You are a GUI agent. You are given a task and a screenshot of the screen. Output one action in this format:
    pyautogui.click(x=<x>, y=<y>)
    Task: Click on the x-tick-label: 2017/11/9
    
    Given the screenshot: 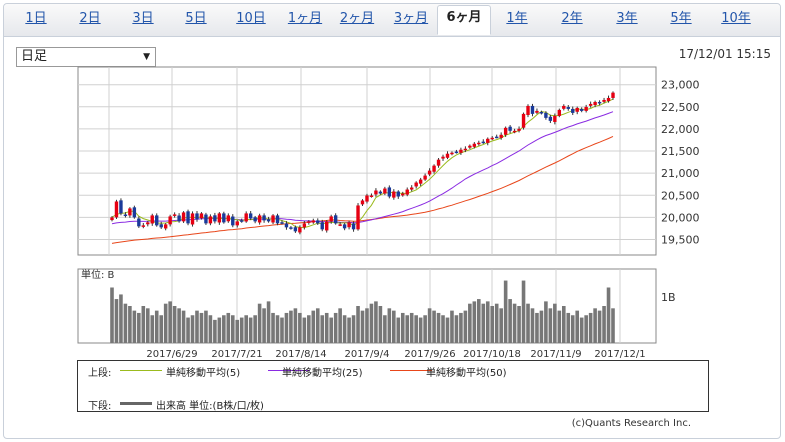 What is the action you would take?
    pyautogui.click(x=555, y=354)
    